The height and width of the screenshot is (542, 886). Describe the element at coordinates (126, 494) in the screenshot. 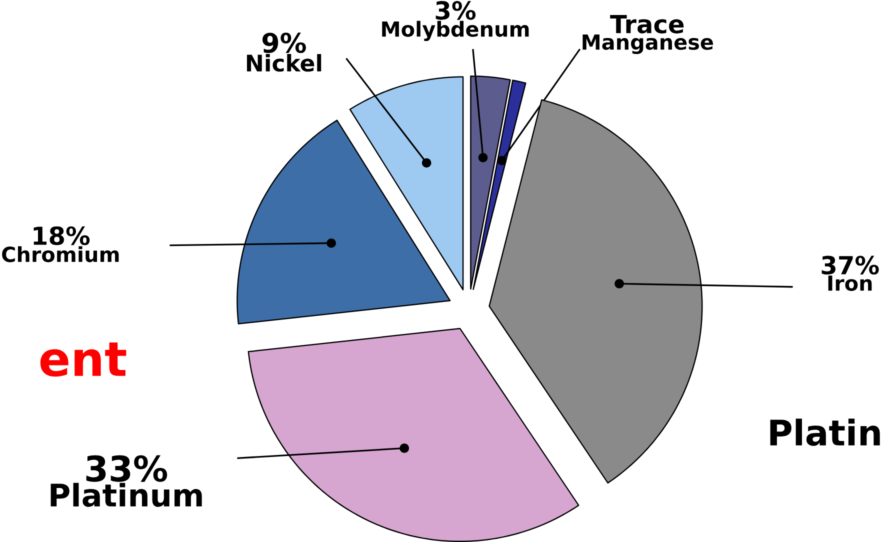

I see `slice-label: Platinum` at that location.